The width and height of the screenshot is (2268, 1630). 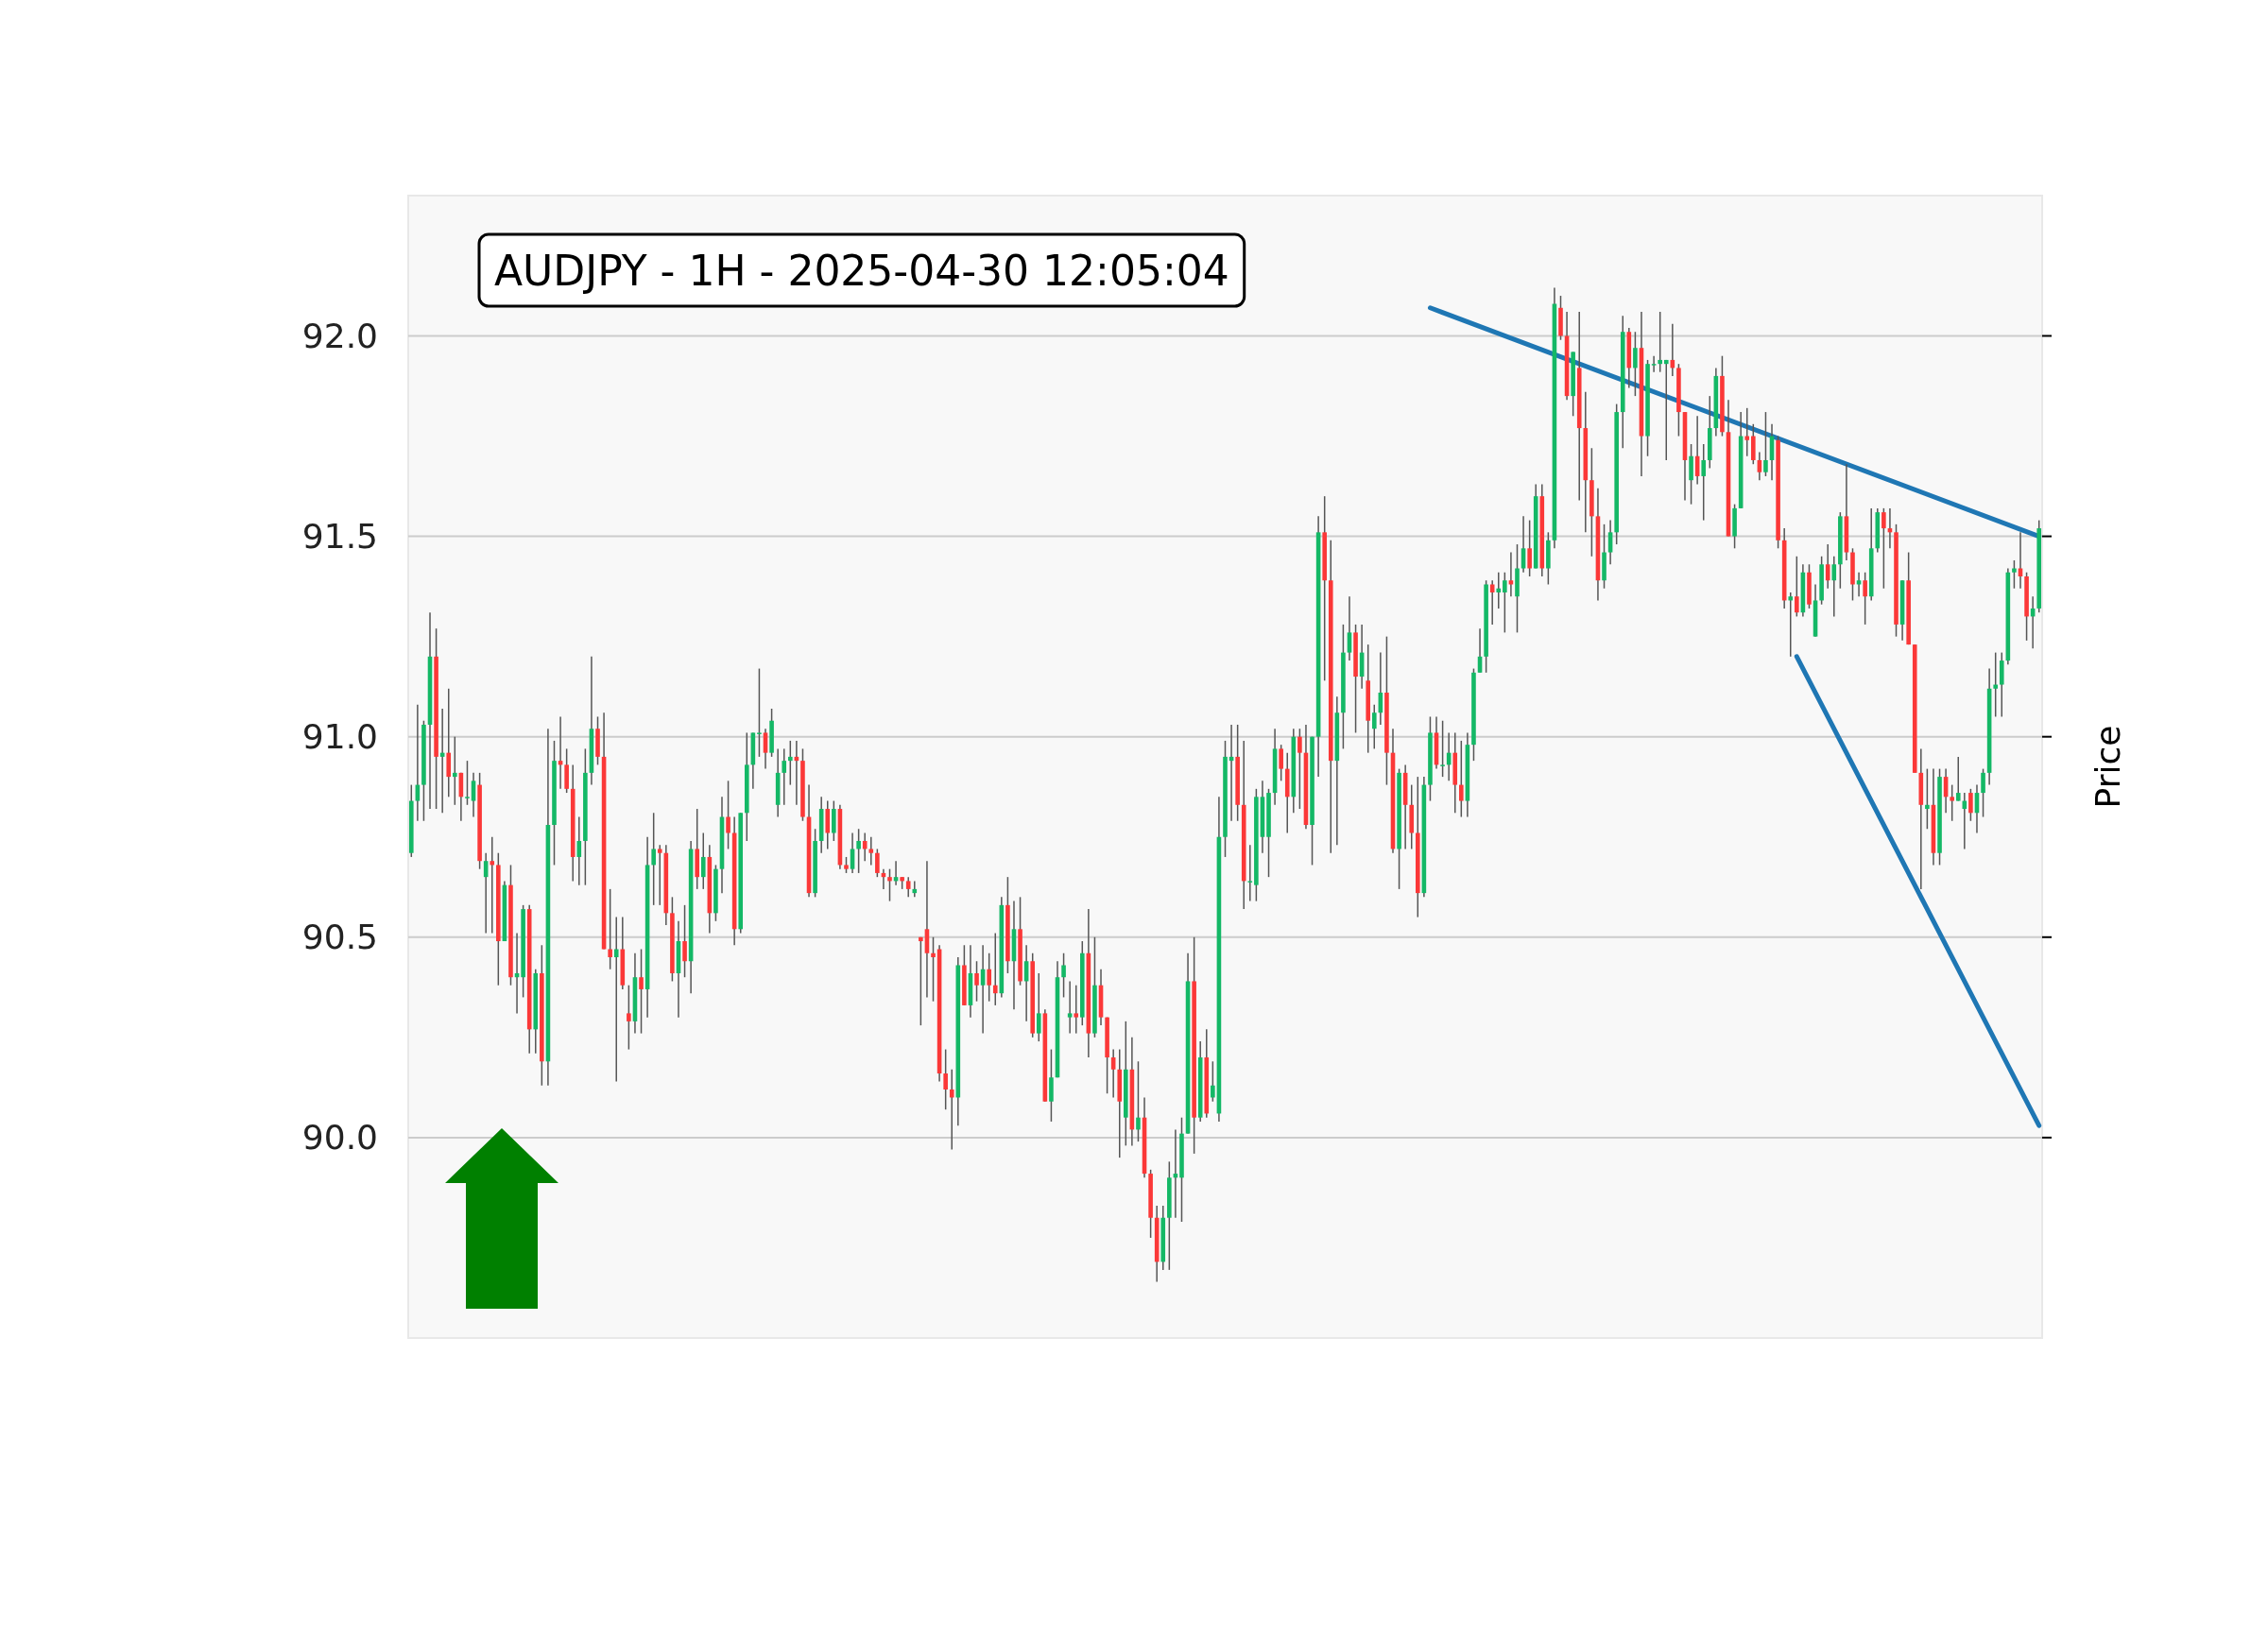 What do you see at coordinates (339, 335) in the screenshot?
I see `y-tick-label: 92.0` at bounding box center [339, 335].